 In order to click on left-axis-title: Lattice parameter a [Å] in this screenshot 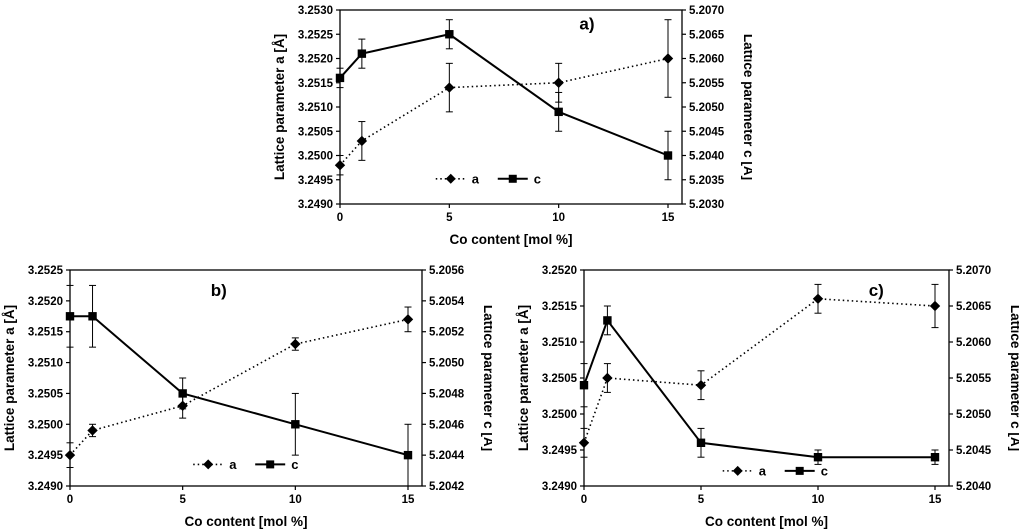, I will do `click(523, 378)`.